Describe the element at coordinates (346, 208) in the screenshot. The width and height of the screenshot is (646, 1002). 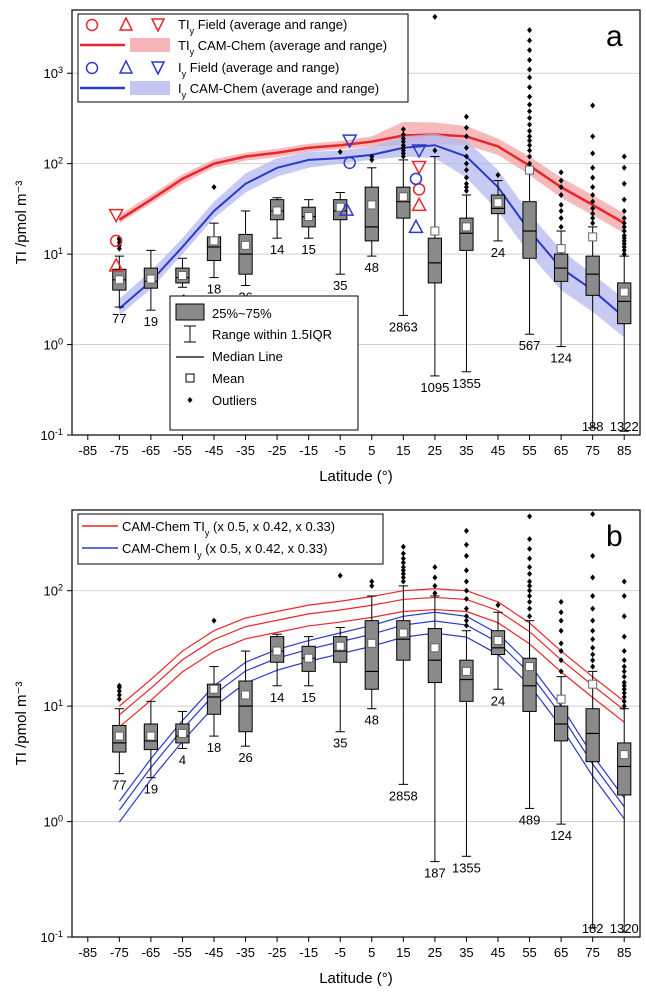
I see `field-triangle-up-point` at that location.